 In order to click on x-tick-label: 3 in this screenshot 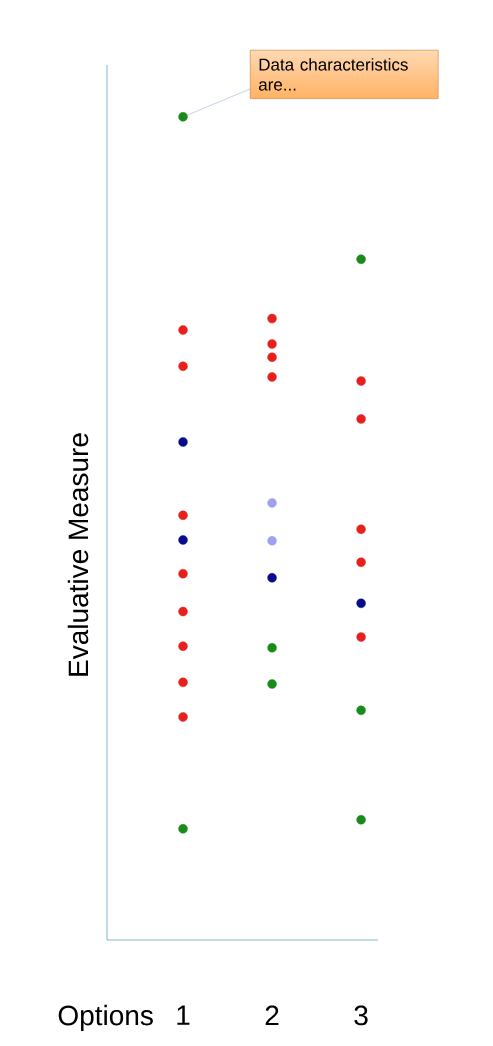, I will do `click(361, 1015)`.